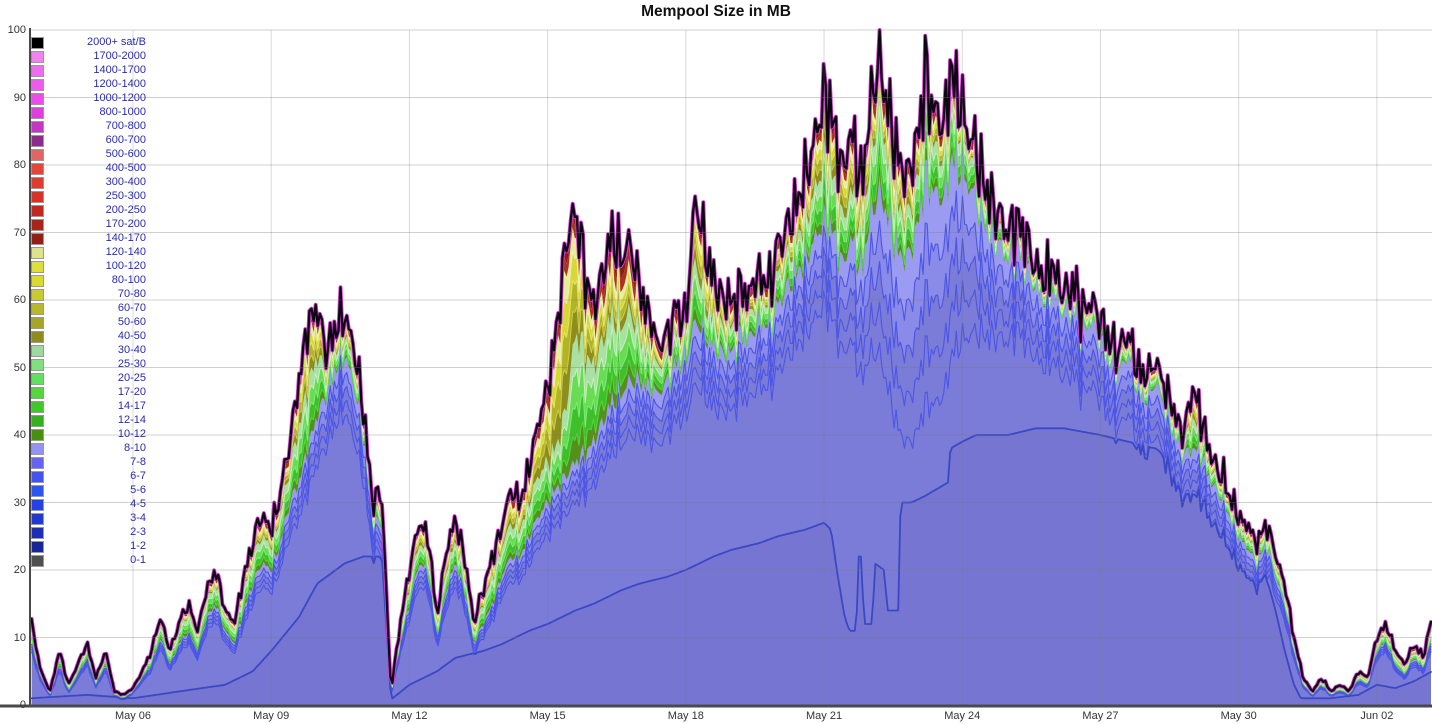 The image size is (1432, 724). Describe the element at coordinates (19, 165) in the screenshot. I see `y-tick-label: 80` at that location.